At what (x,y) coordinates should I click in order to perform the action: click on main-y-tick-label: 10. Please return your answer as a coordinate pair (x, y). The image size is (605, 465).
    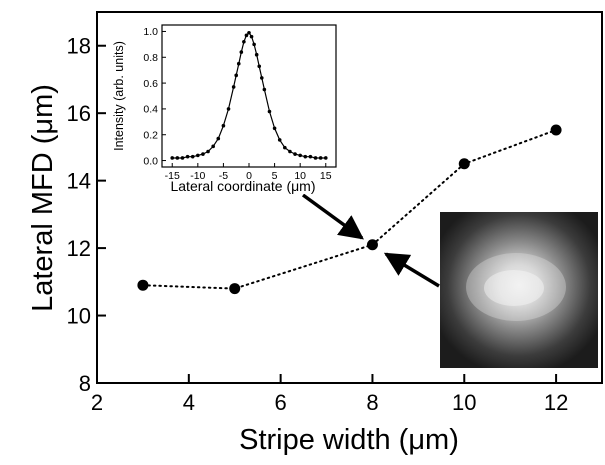
    Looking at the image, I should click on (79, 315).